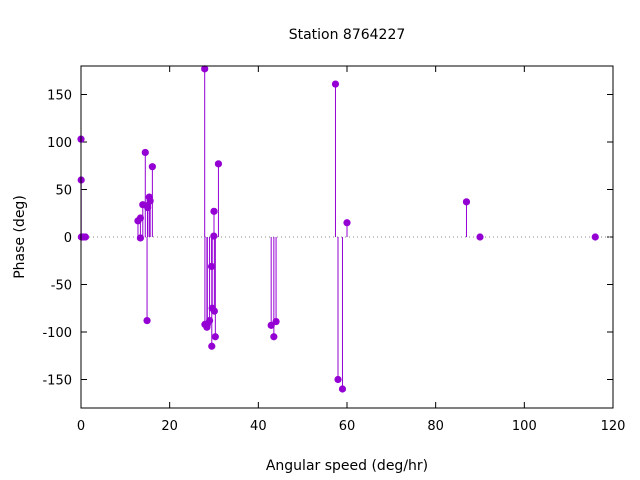 This screenshot has width=640, height=480. What do you see at coordinates (20, 237) in the screenshot?
I see `y-axis-label: Phase (deg)` at bounding box center [20, 237].